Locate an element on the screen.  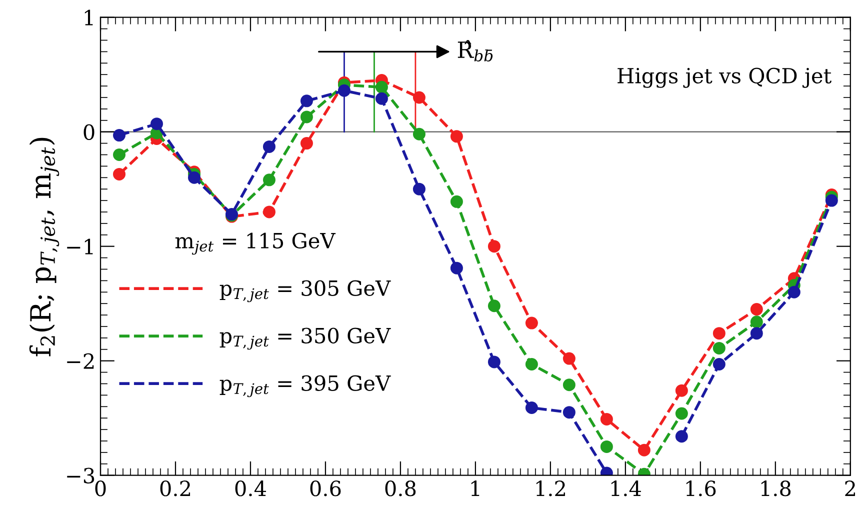
annotation: Higgs jet vs QCD jet is located at coordinates (725, 78).